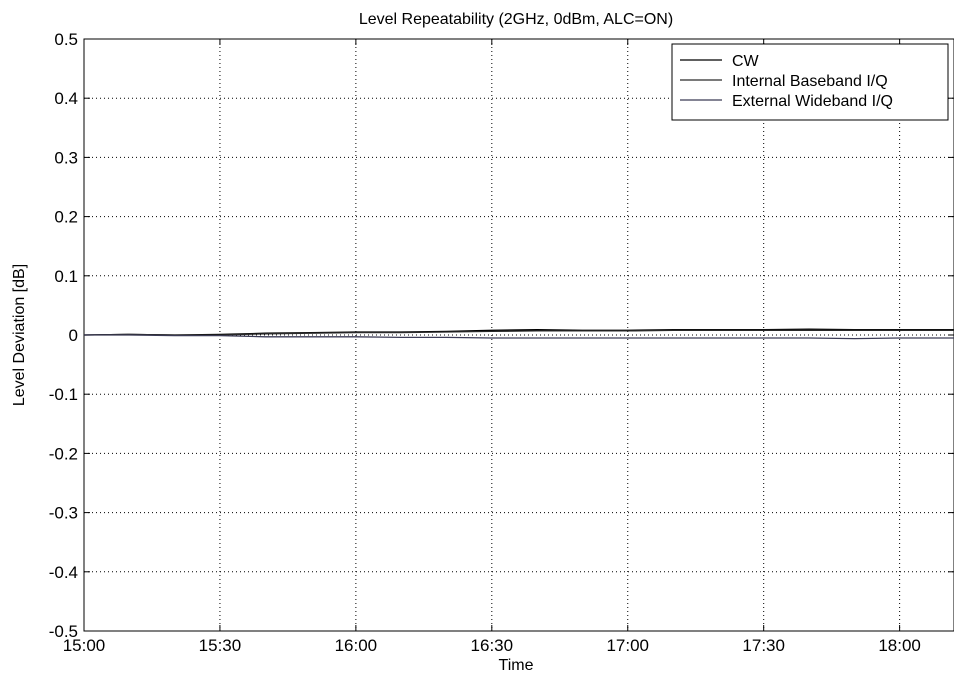 This screenshot has height=675, width=954. What do you see at coordinates (66, 217) in the screenshot?
I see `y-tick-label: 0.2` at bounding box center [66, 217].